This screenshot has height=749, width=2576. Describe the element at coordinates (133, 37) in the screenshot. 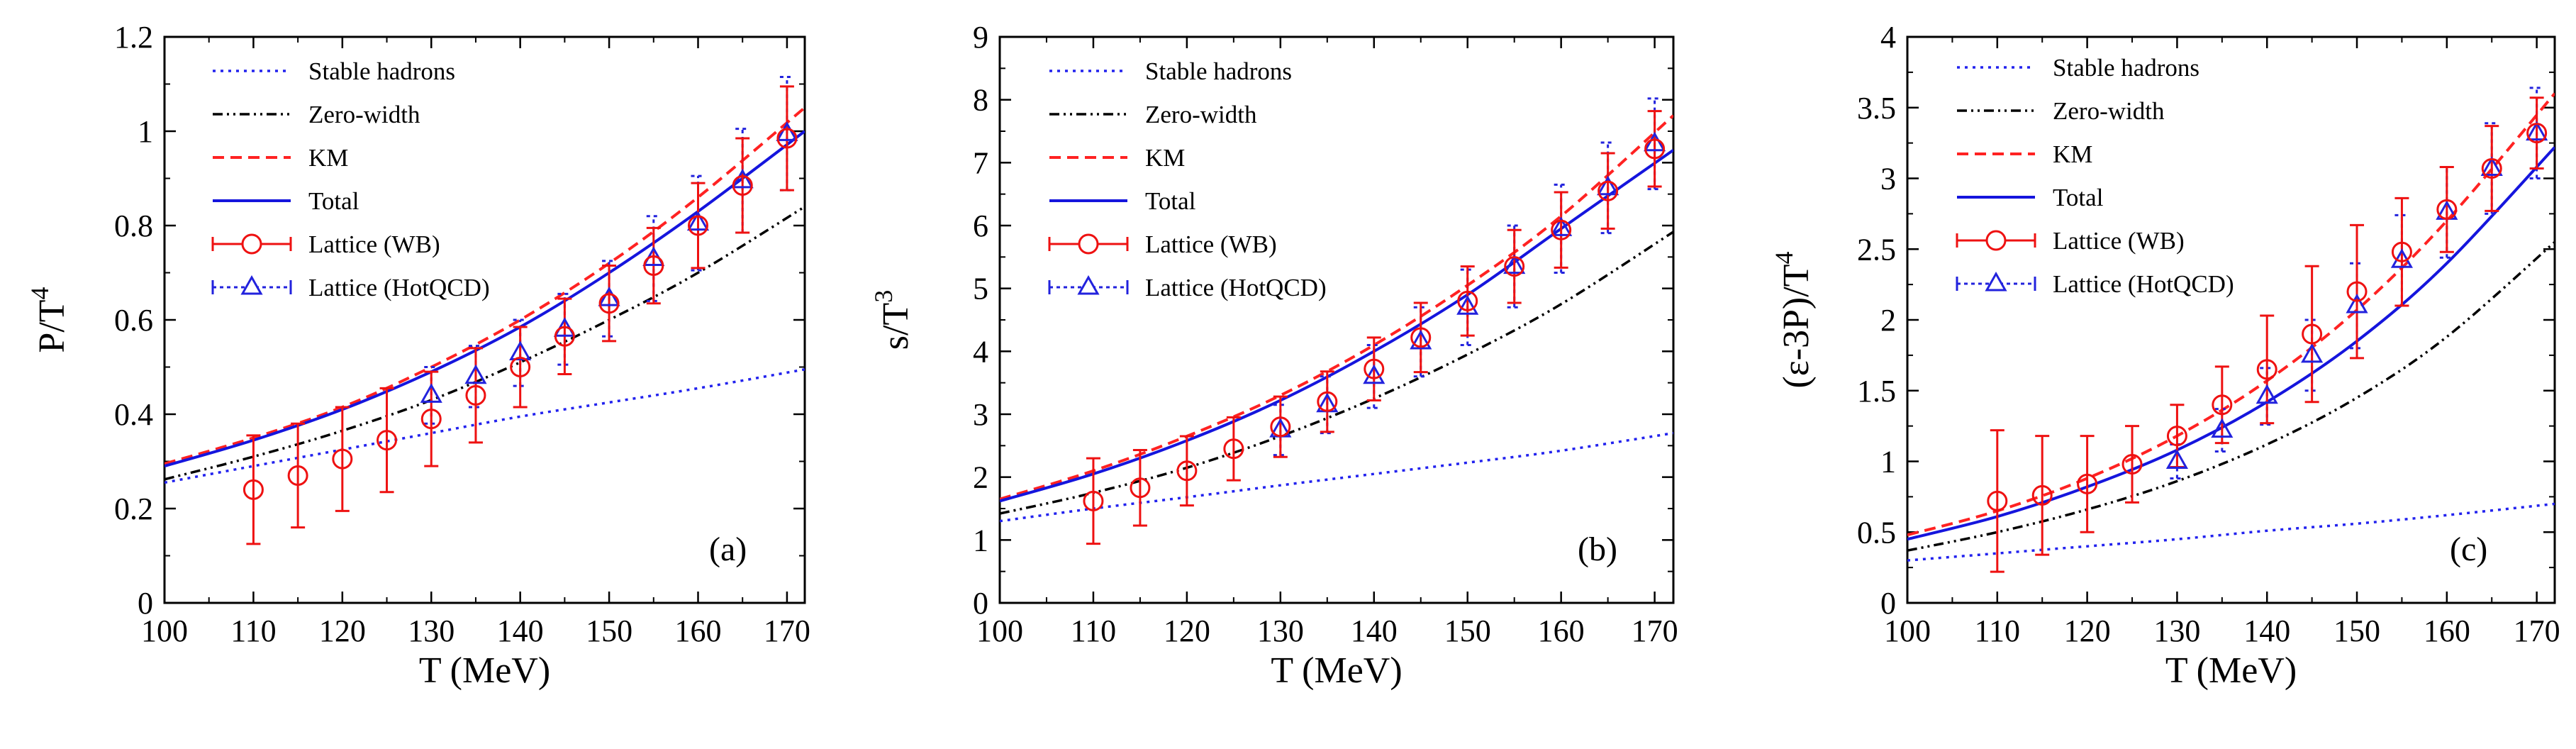

I see `y-tick-label: 1.2` at that location.